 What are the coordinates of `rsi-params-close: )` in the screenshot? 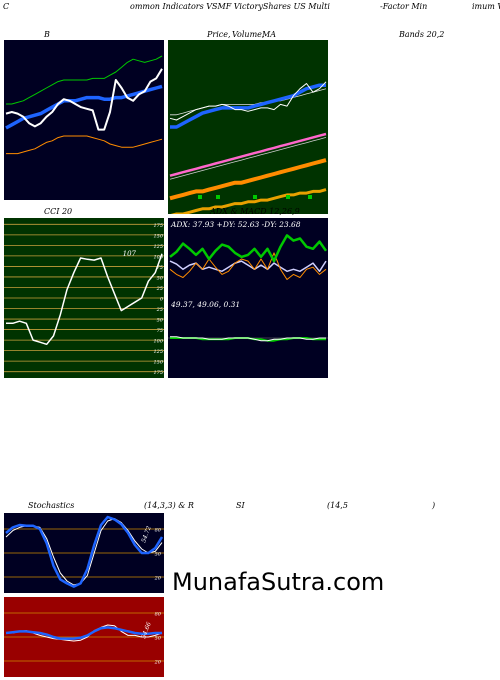 It's located at (434, 505).